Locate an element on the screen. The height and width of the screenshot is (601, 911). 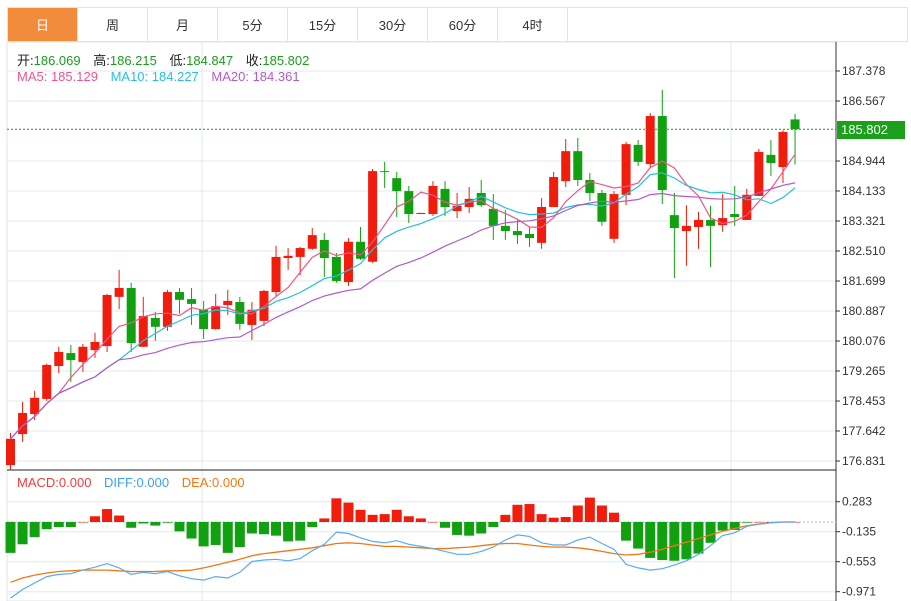
ma5-value: MA5: 185.129 is located at coordinates (57, 76).